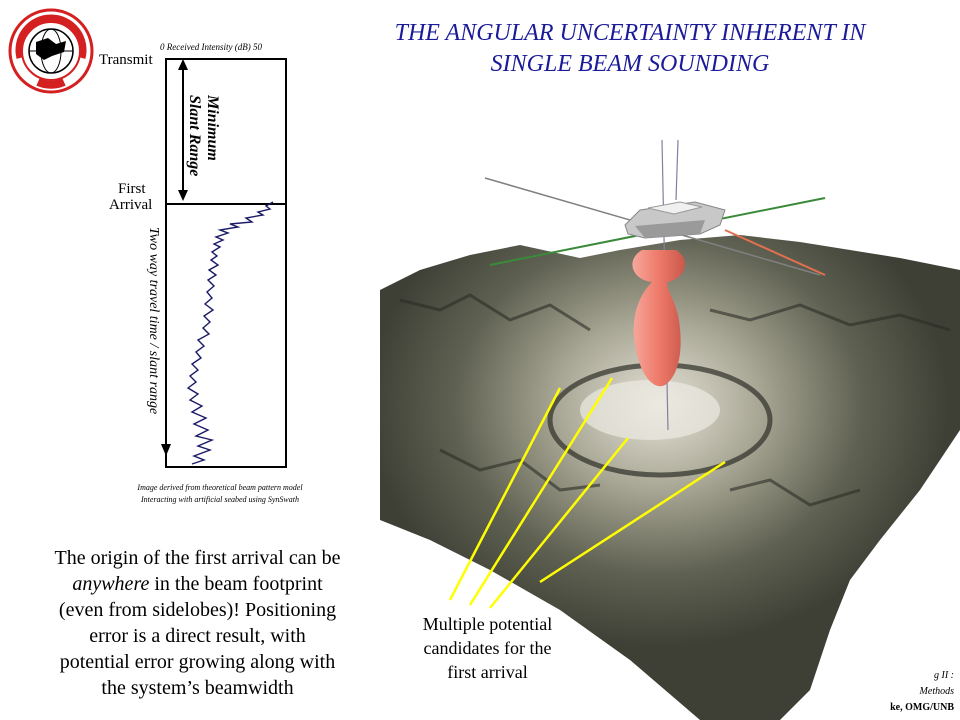 The width and height of the screenshot is (960, 720). I want to click on desc-line-1: The origin of the first arrival can be, so click(197, 558).